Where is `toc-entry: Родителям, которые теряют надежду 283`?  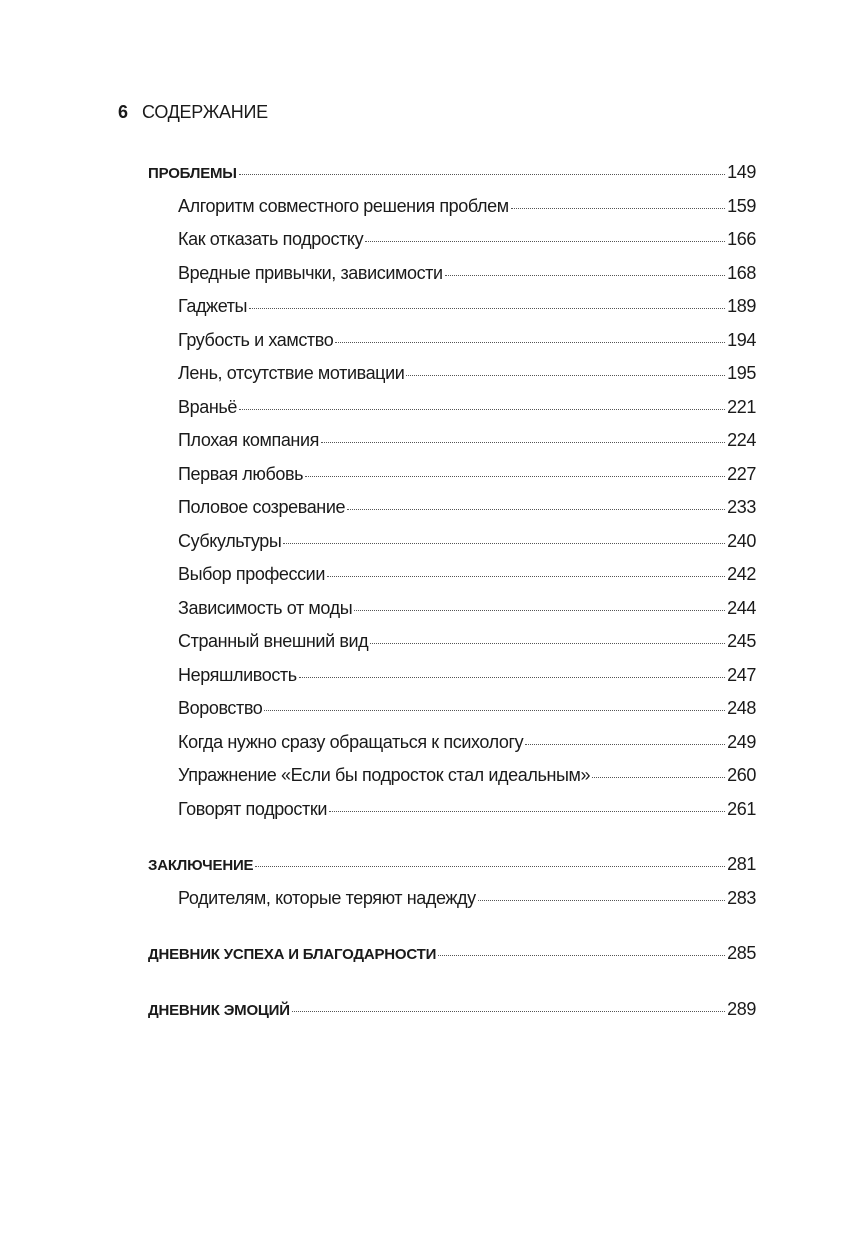 toc-entry: Родителям, которые теряют надежду 283 is located at coordinates (452, 905).